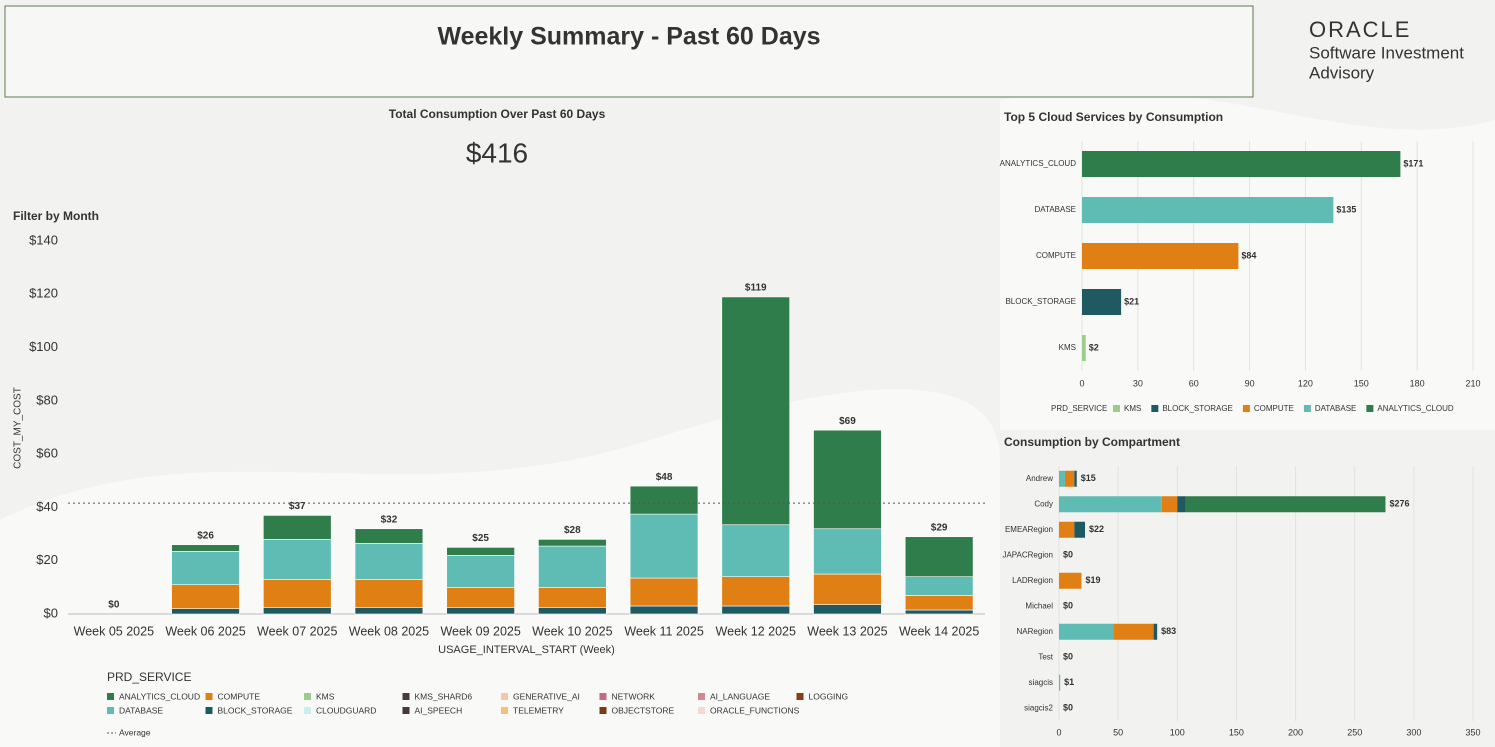 The image size is (1495, 747). I want to click on x-tick-label: Week 11 2025, so click(664, 631).